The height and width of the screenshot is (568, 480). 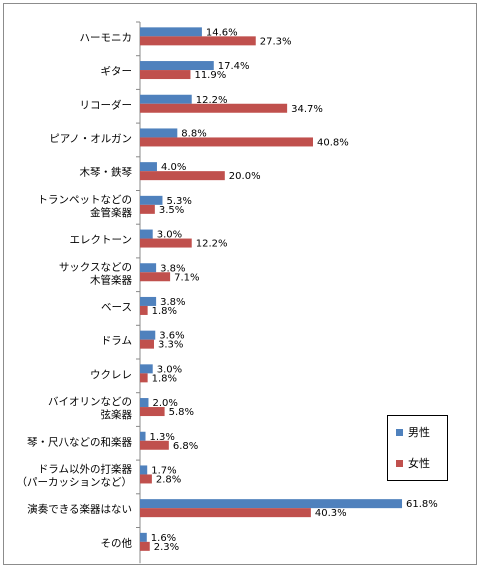 I want to click on data-label-female: 5.8%, so click(x=181, y=412).